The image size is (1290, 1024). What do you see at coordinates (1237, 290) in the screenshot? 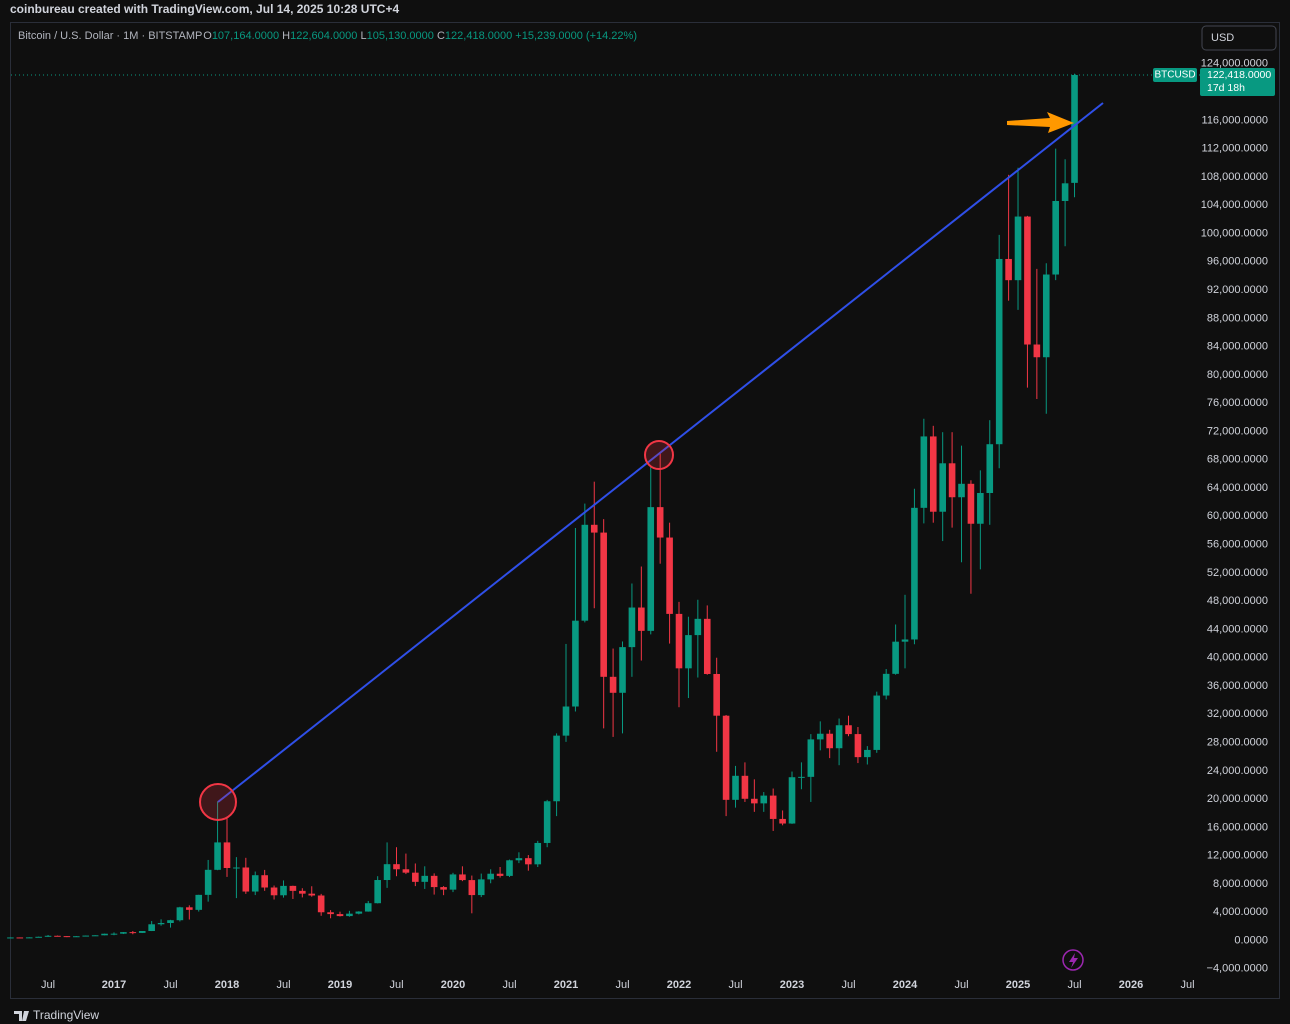
I see `y-tick-label: 92,000.0000` at bounding box center [1237, 290].